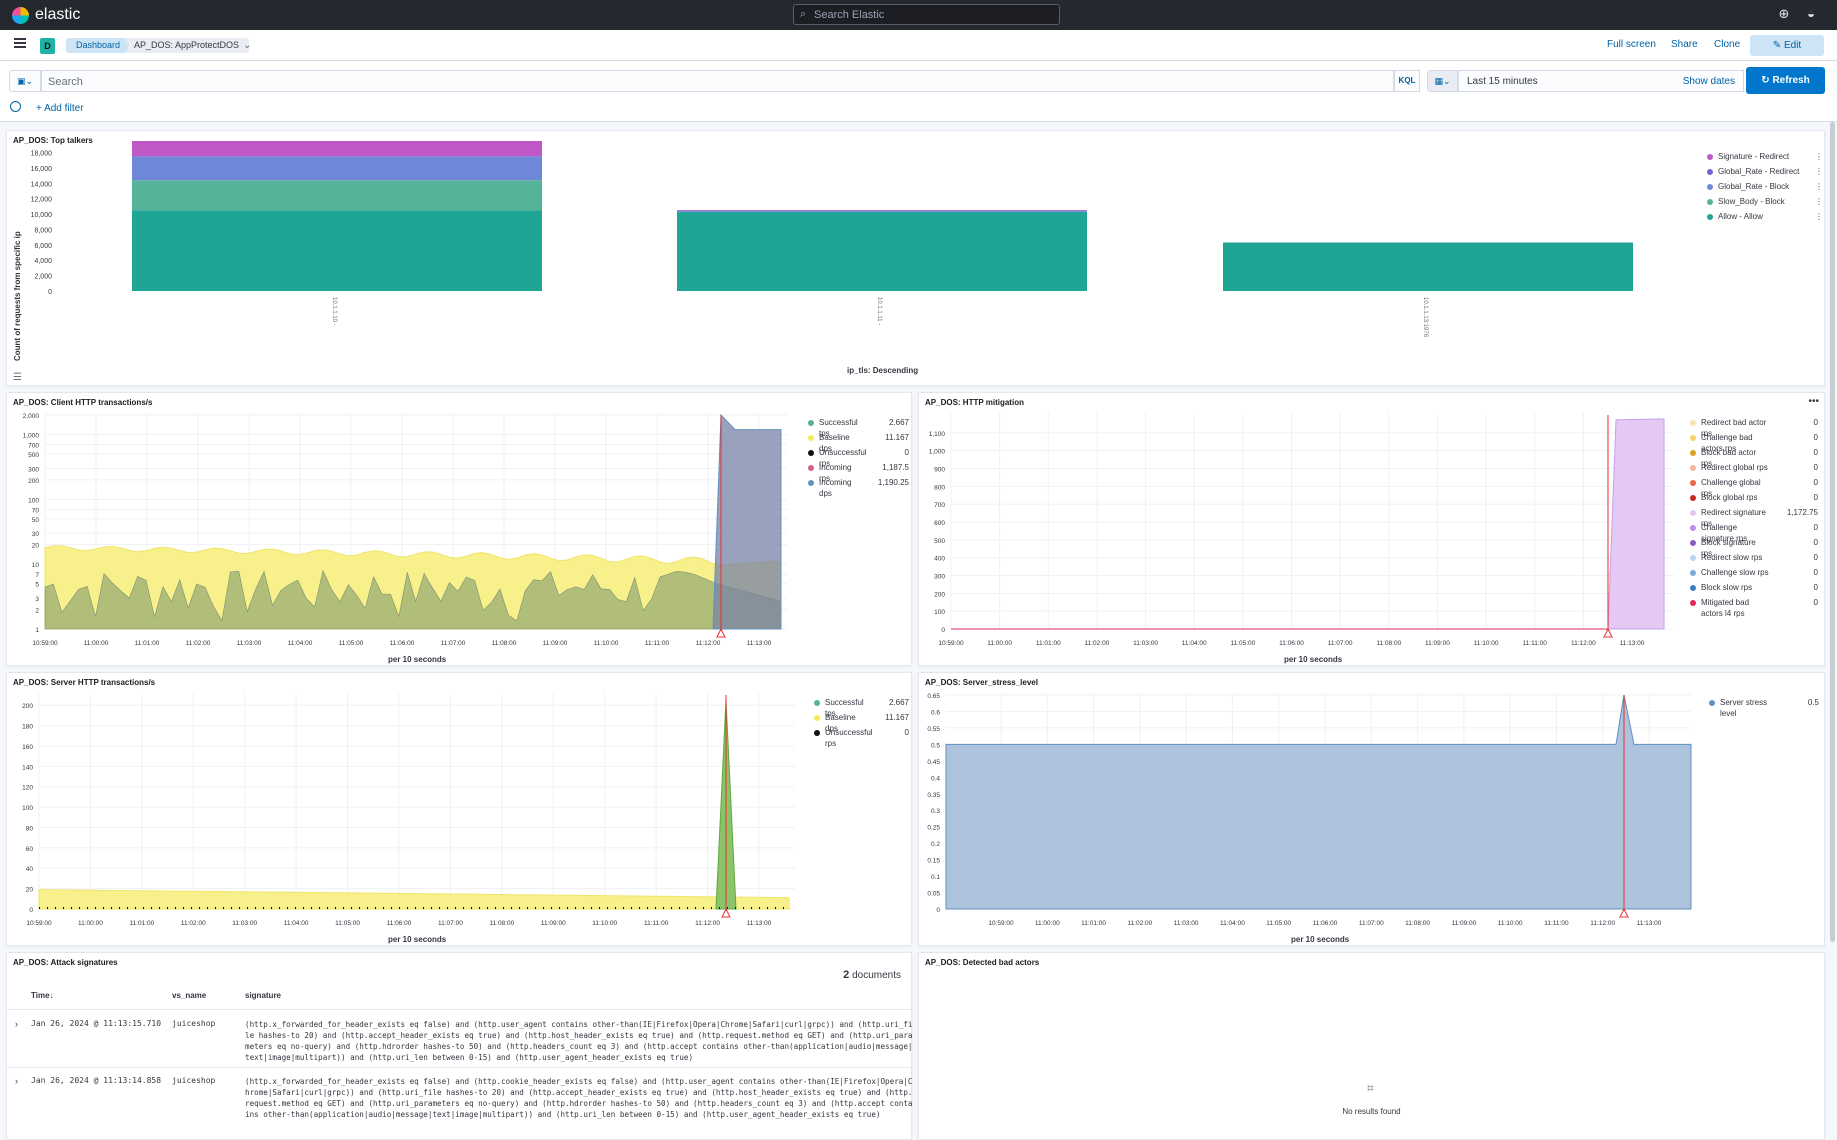 The width and height of the screenshot is (1837, 1140). I want to click on panel-title: AP_DOS: Attack signatures, so click(65, 962).